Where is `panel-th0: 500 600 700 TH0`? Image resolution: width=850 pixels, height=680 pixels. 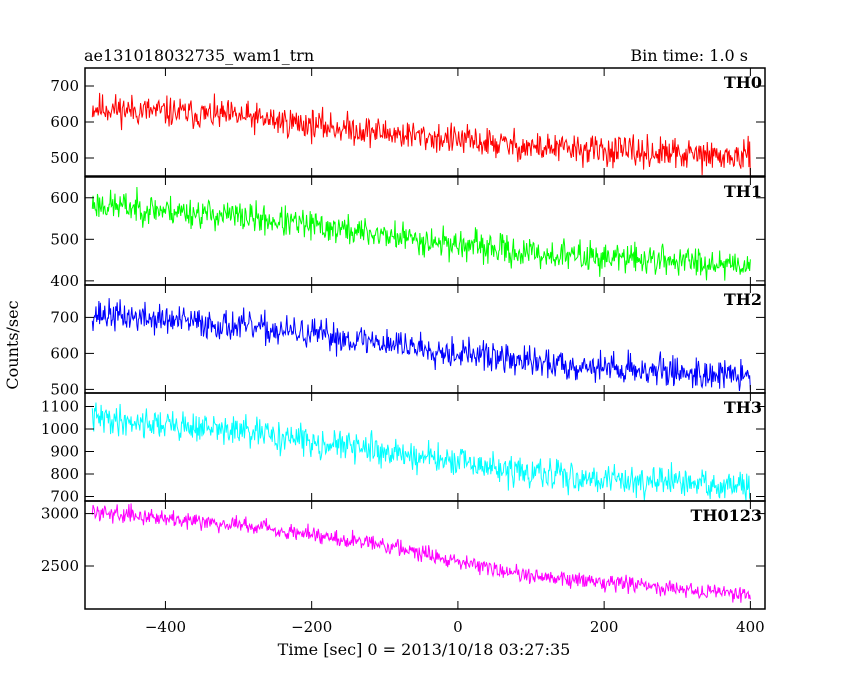
panel-th0: 500 600 700 TH0 is located at coordinates (408, 122).